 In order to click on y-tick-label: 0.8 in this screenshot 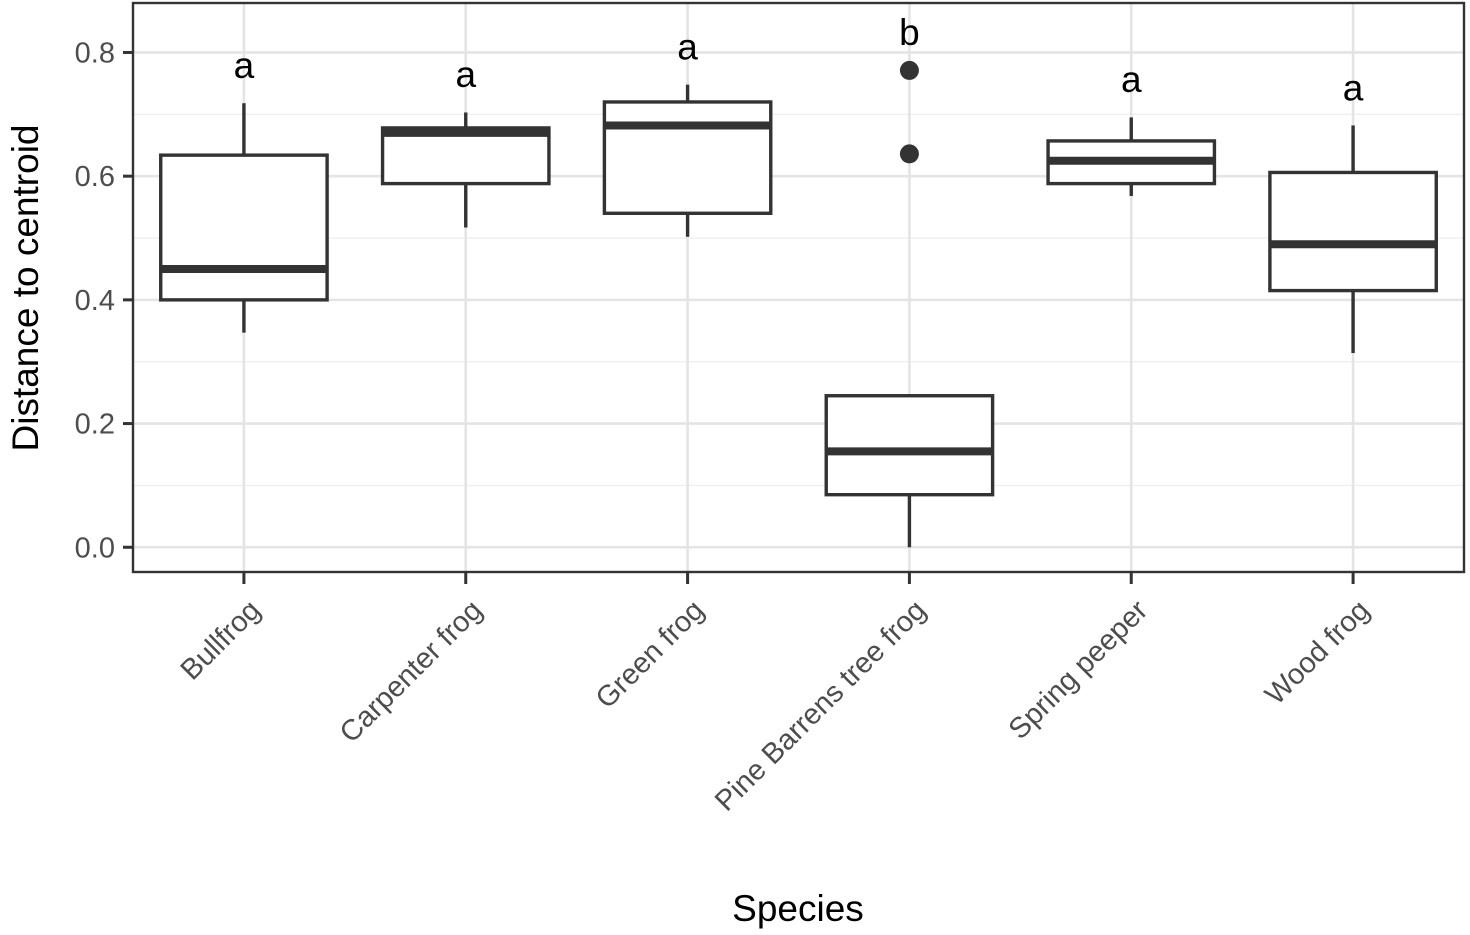, I will do `click(95, 53)`.